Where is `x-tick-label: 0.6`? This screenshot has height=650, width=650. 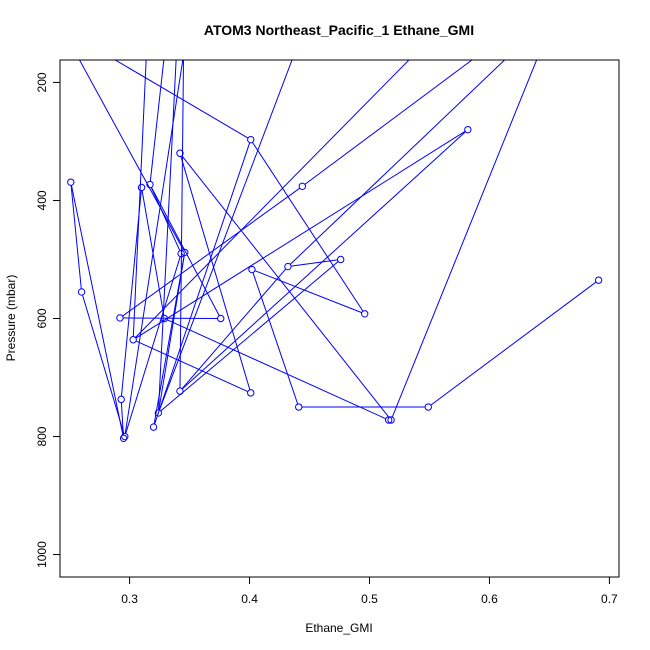 x-tick-label: 0.6 is located at coordinates (489, 599).